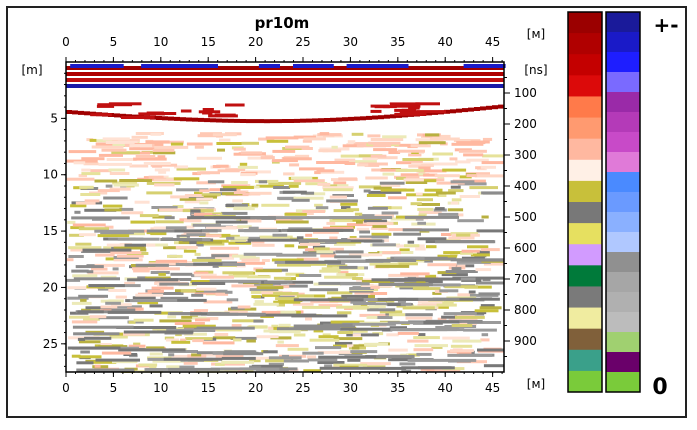 The image size is (697, 430). I want to click on y-tick-label-right: 300, so click(525, 155).